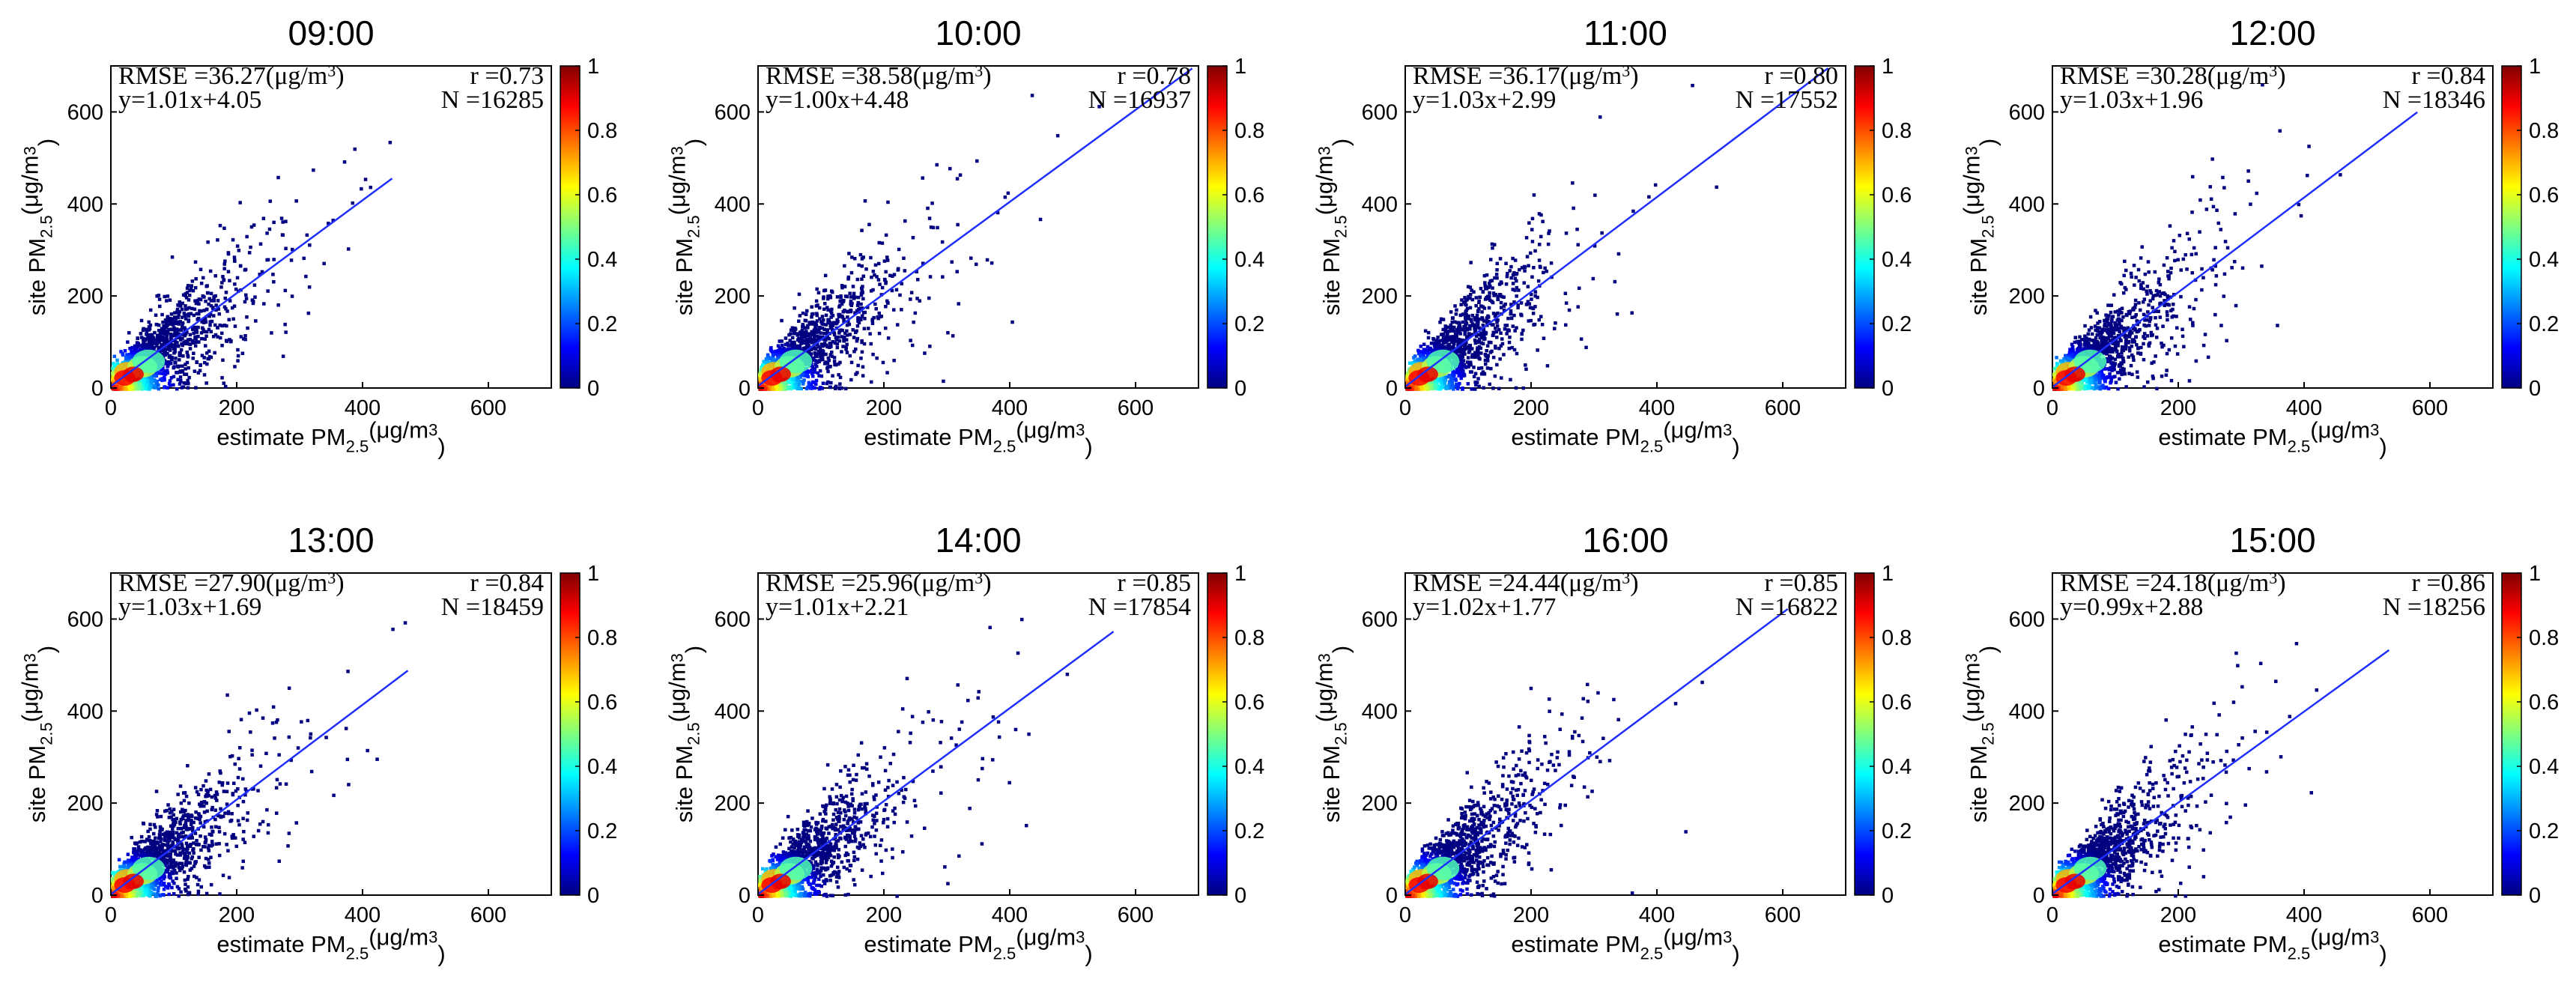 This screenshot has height=985, width=2576. I want to click on panel-title: 09:00, so click(331, 32).